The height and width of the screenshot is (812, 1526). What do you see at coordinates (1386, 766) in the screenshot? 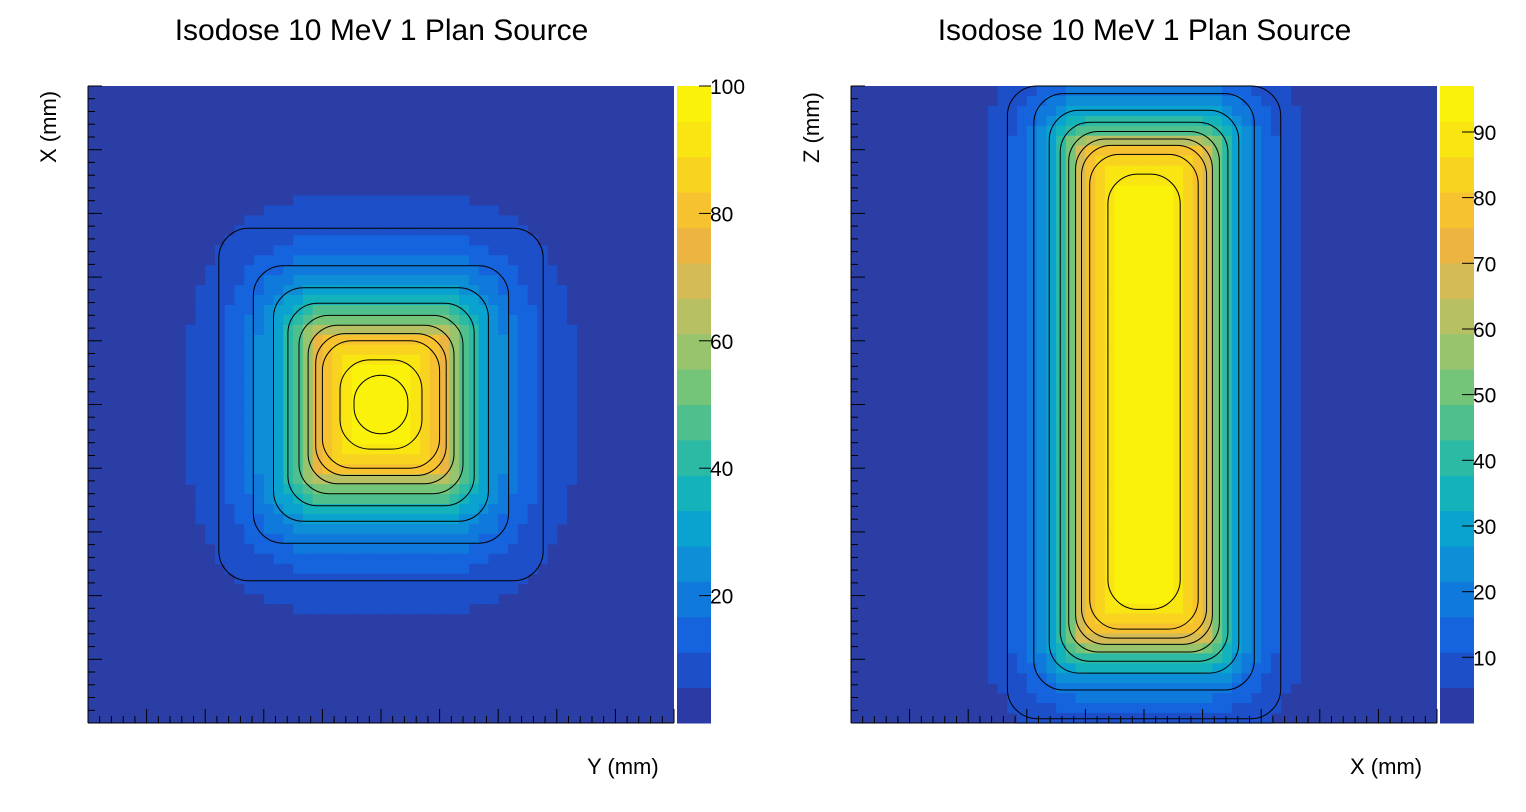
I see `x-axis-label: X (mm)` at bounding box center [1386, 766].